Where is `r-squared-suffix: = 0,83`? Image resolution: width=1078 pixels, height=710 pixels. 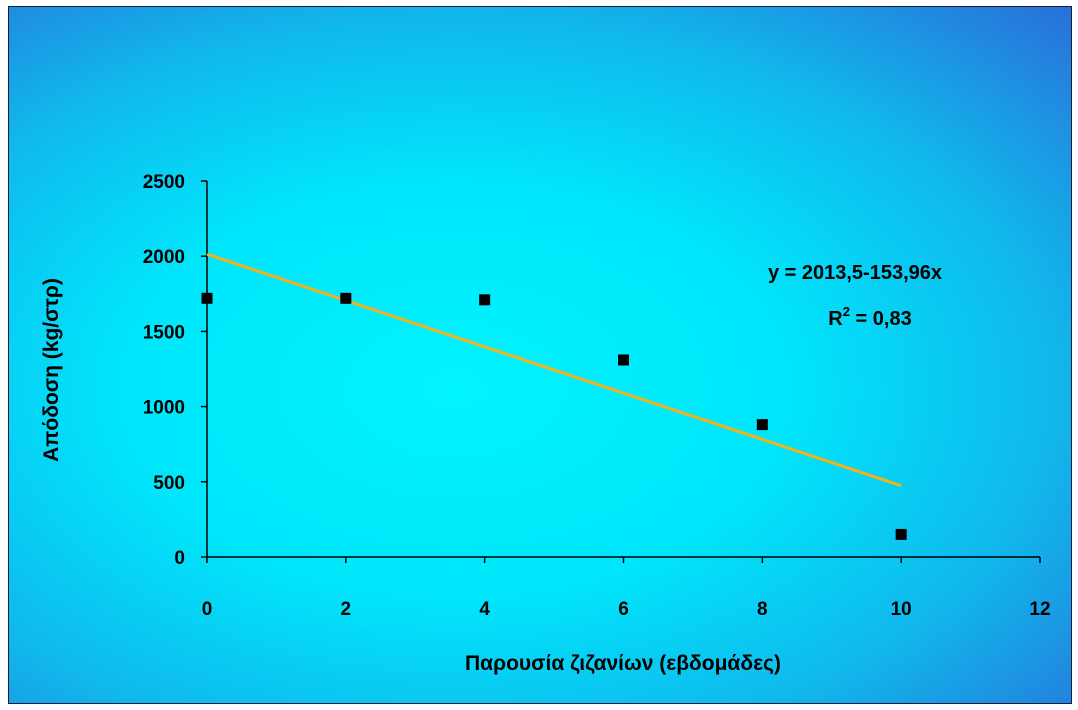
r-squared-suffix: = 0,83 is located at coordinates (881, 319).